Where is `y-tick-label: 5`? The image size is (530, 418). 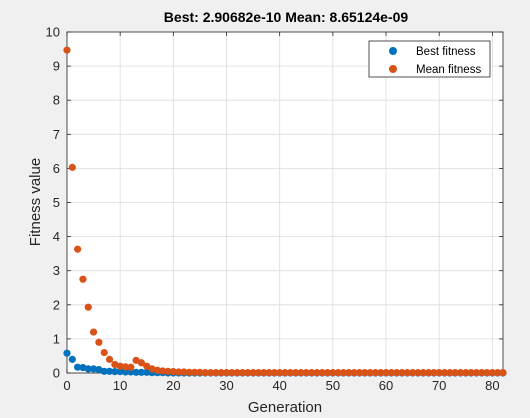 y-tick-label: 5 is located at coordinates (56, 202).